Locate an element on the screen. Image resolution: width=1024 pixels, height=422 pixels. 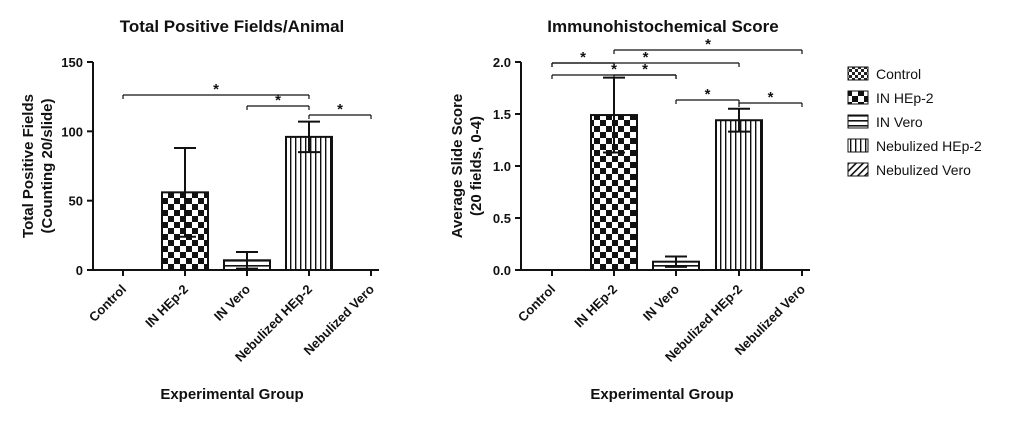
y-tick-label: 100 is located at coordinates (72, 131).